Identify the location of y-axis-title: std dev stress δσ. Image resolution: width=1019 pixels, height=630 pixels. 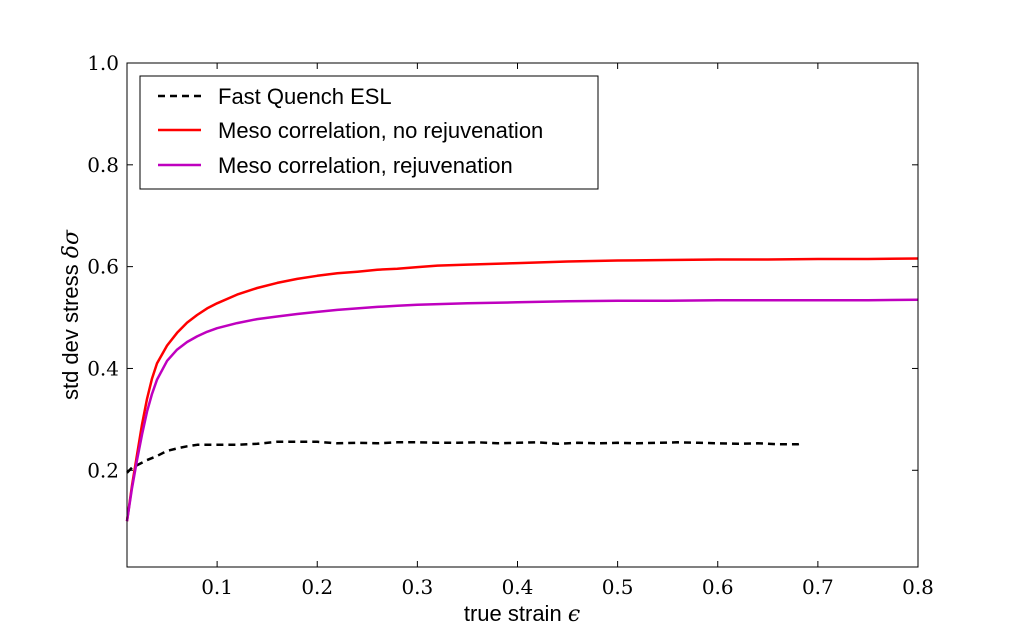
(71, 314).